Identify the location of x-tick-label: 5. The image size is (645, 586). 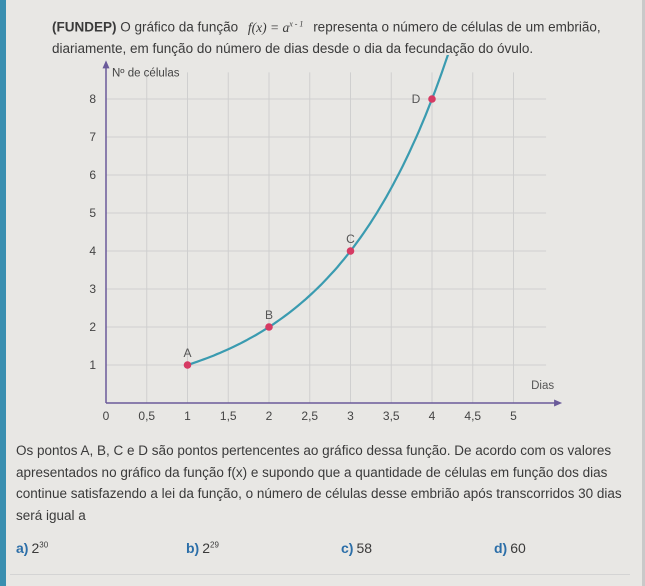
(513, 416).